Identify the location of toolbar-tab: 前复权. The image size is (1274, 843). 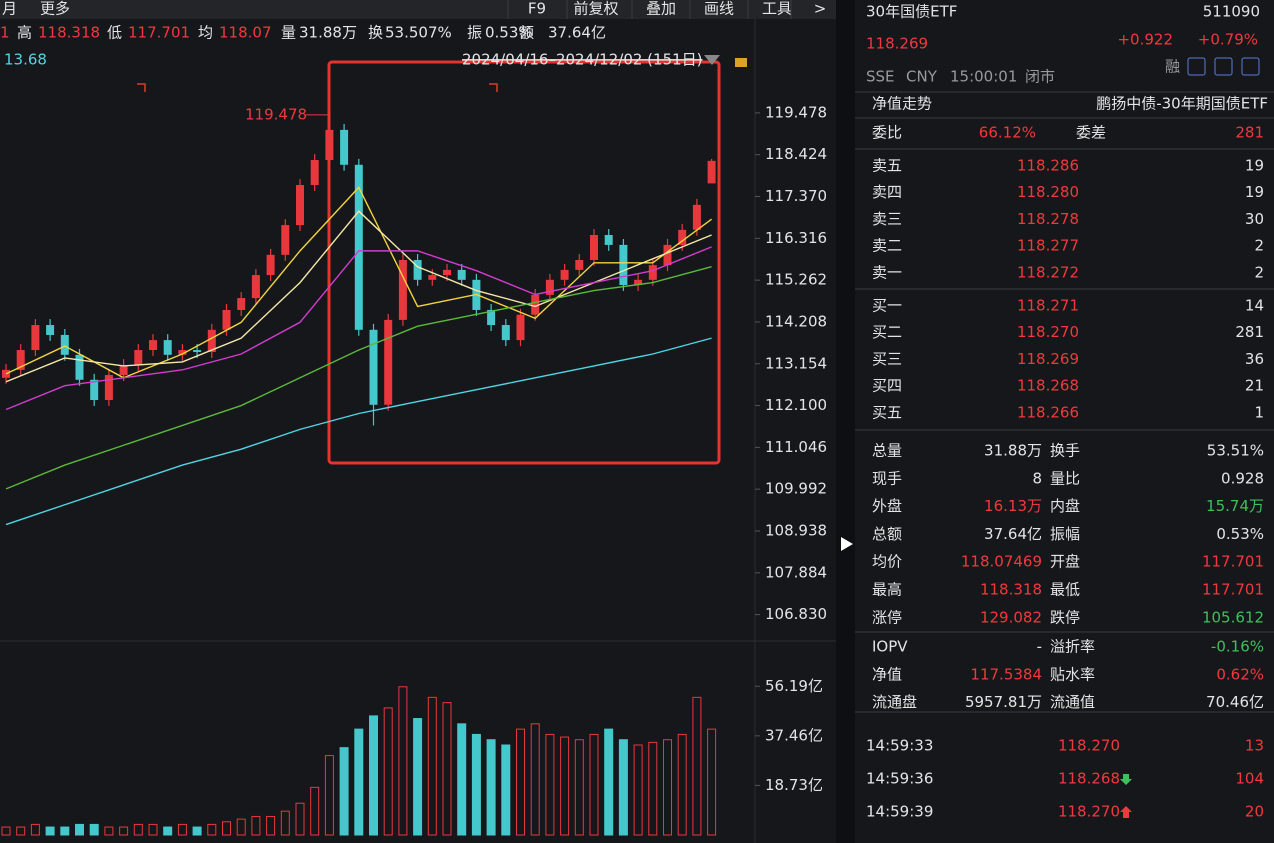
(595, 9).